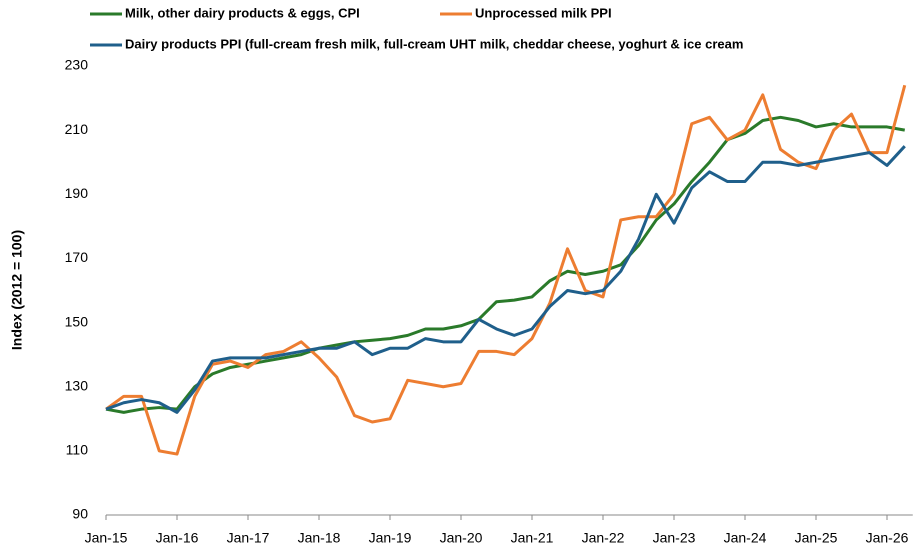  What do you see at coordinates (248, 538) in the screenshot?
I see `x-tick-label: Jan-17` at bounding box center [248, 538].